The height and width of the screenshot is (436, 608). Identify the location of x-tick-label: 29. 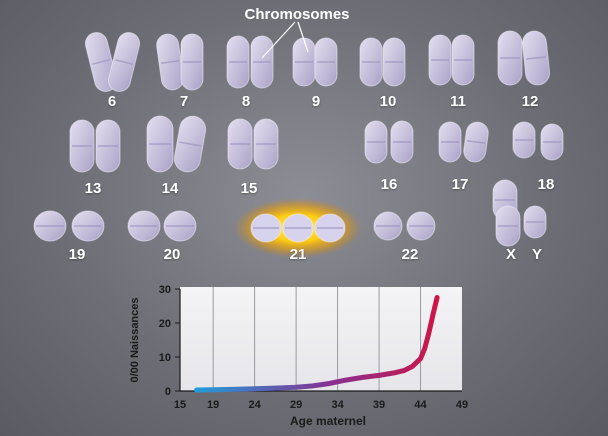
(296, 405).